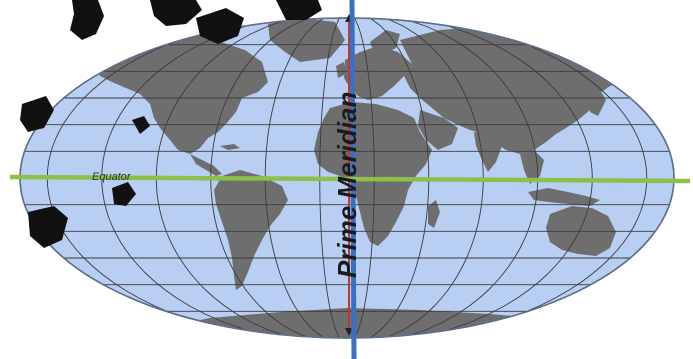  I want to click on arrow-icon, so click(349, 332).